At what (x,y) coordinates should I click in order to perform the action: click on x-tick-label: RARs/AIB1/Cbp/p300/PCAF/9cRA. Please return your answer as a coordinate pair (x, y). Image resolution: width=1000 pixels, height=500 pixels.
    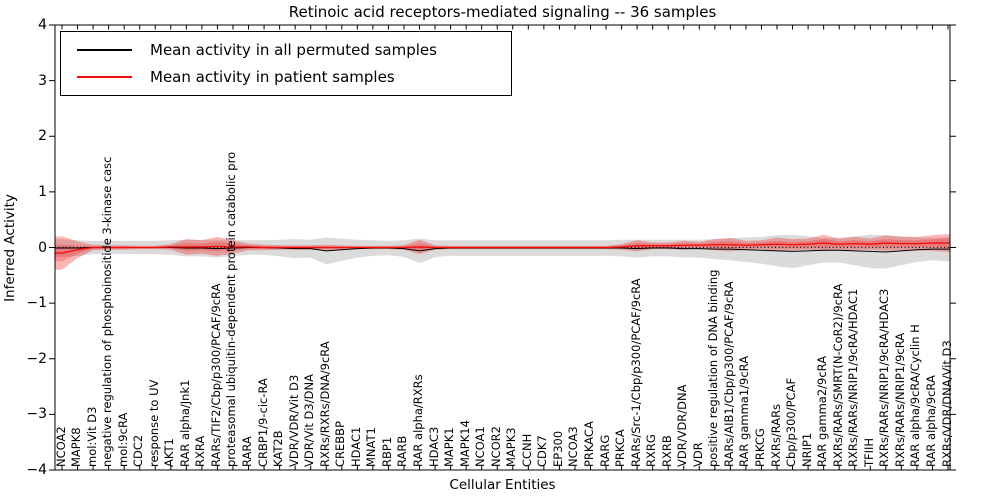
    Looking at the image, I should click on (728, 374).